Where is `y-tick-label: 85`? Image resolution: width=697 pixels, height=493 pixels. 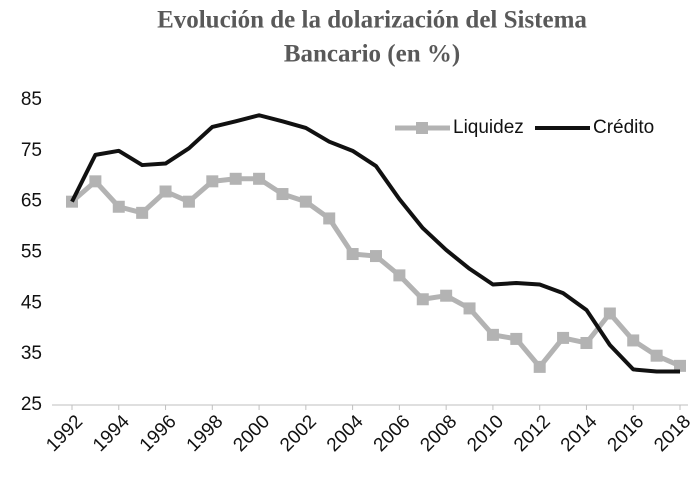 y-tick-label: 85 is located at coordinates (31, 99).